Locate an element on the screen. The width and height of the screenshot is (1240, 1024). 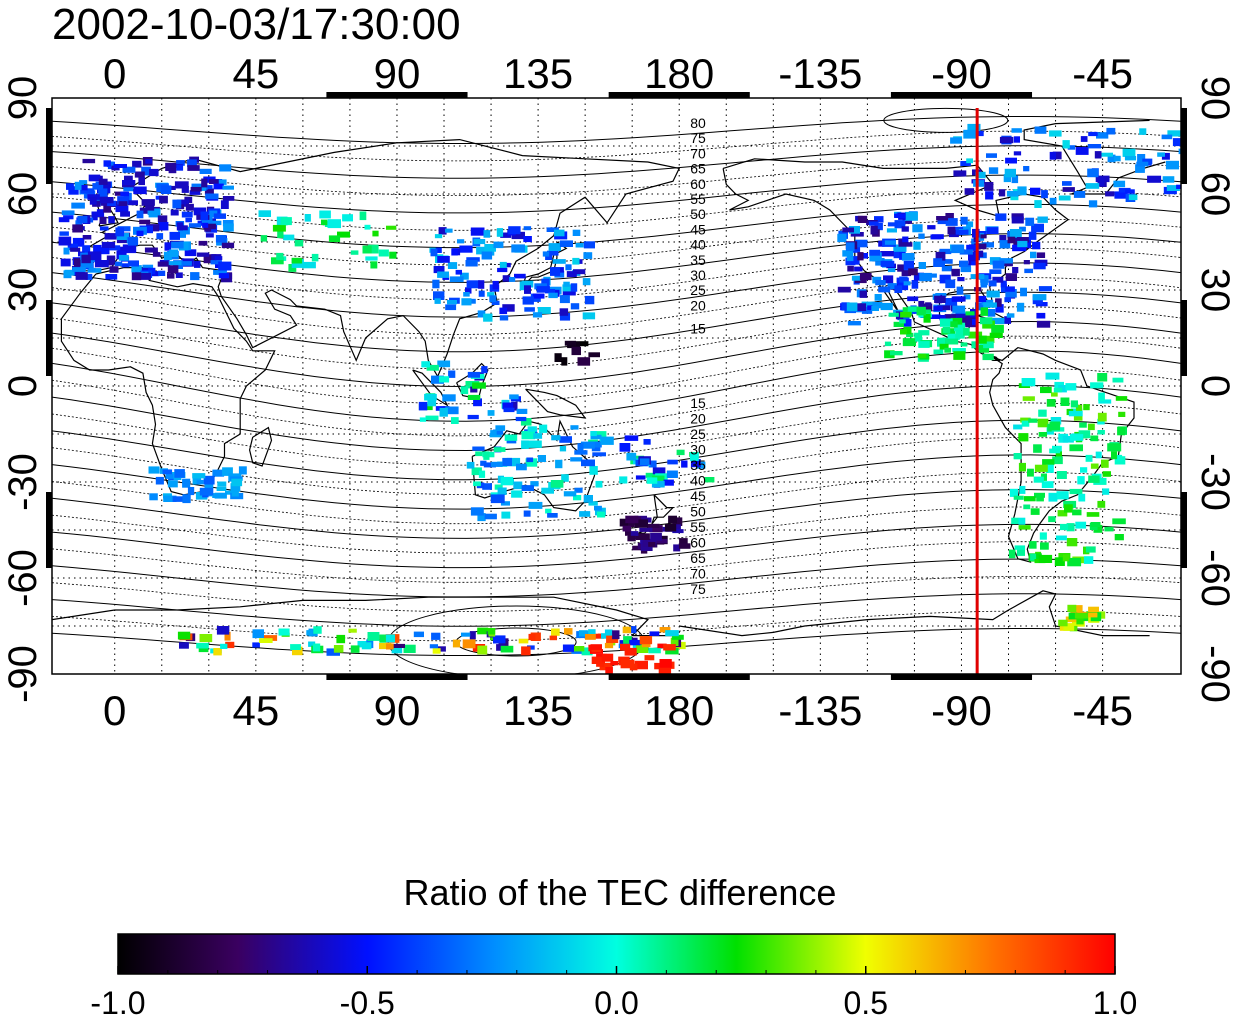
contour-label: 55 is located at coordinates (698, 199).